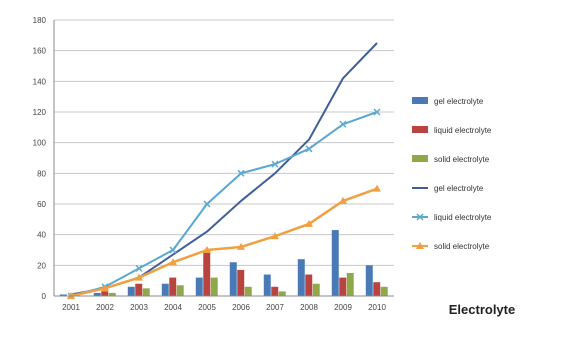 The width and height of the screenshot is (569, 340). I want to click on y-tick-label: 80, so click(41, 173).